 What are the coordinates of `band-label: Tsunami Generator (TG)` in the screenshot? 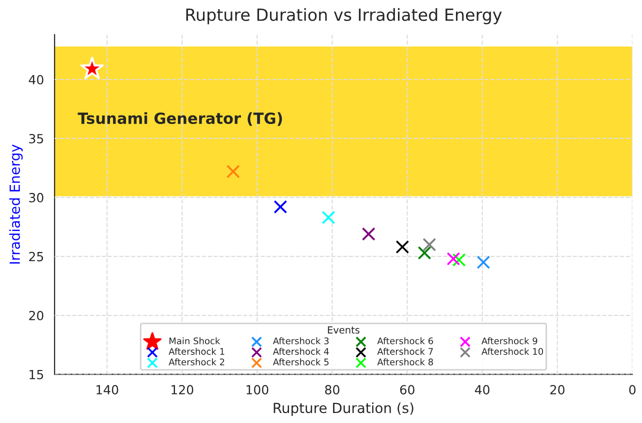 It's located at (180, 119).